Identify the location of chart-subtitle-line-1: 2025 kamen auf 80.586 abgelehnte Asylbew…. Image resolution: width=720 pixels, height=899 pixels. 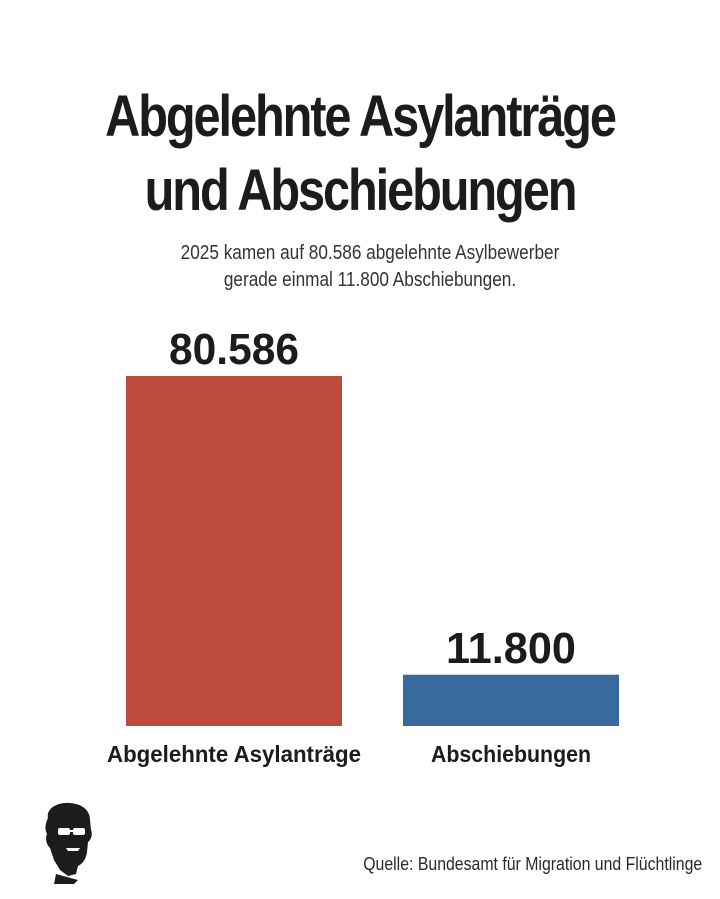
(370, 253).